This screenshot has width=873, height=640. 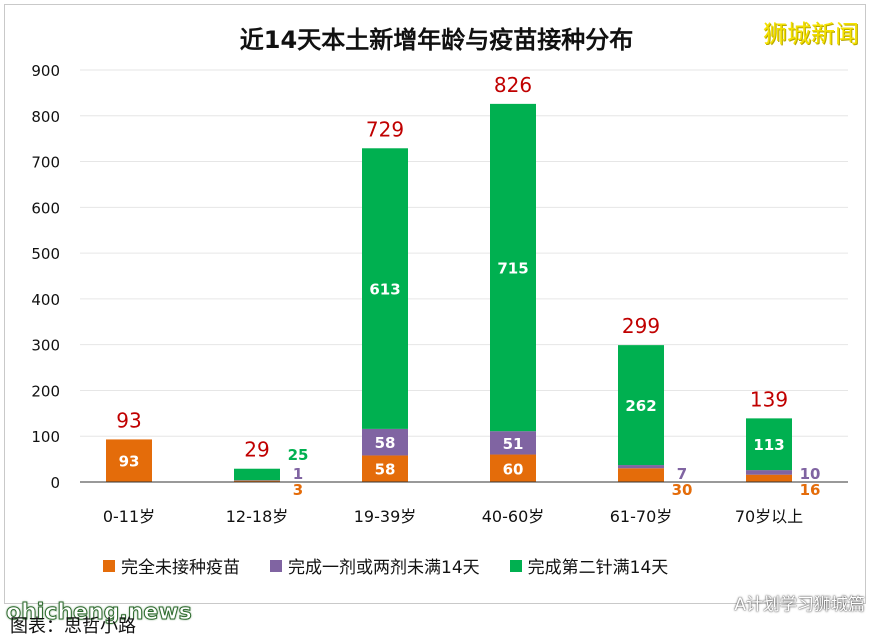 What do you see at coordinates (45, 300) in the screenshot?
I see `y-tick-label: 400` at bounding box center [45, 300].